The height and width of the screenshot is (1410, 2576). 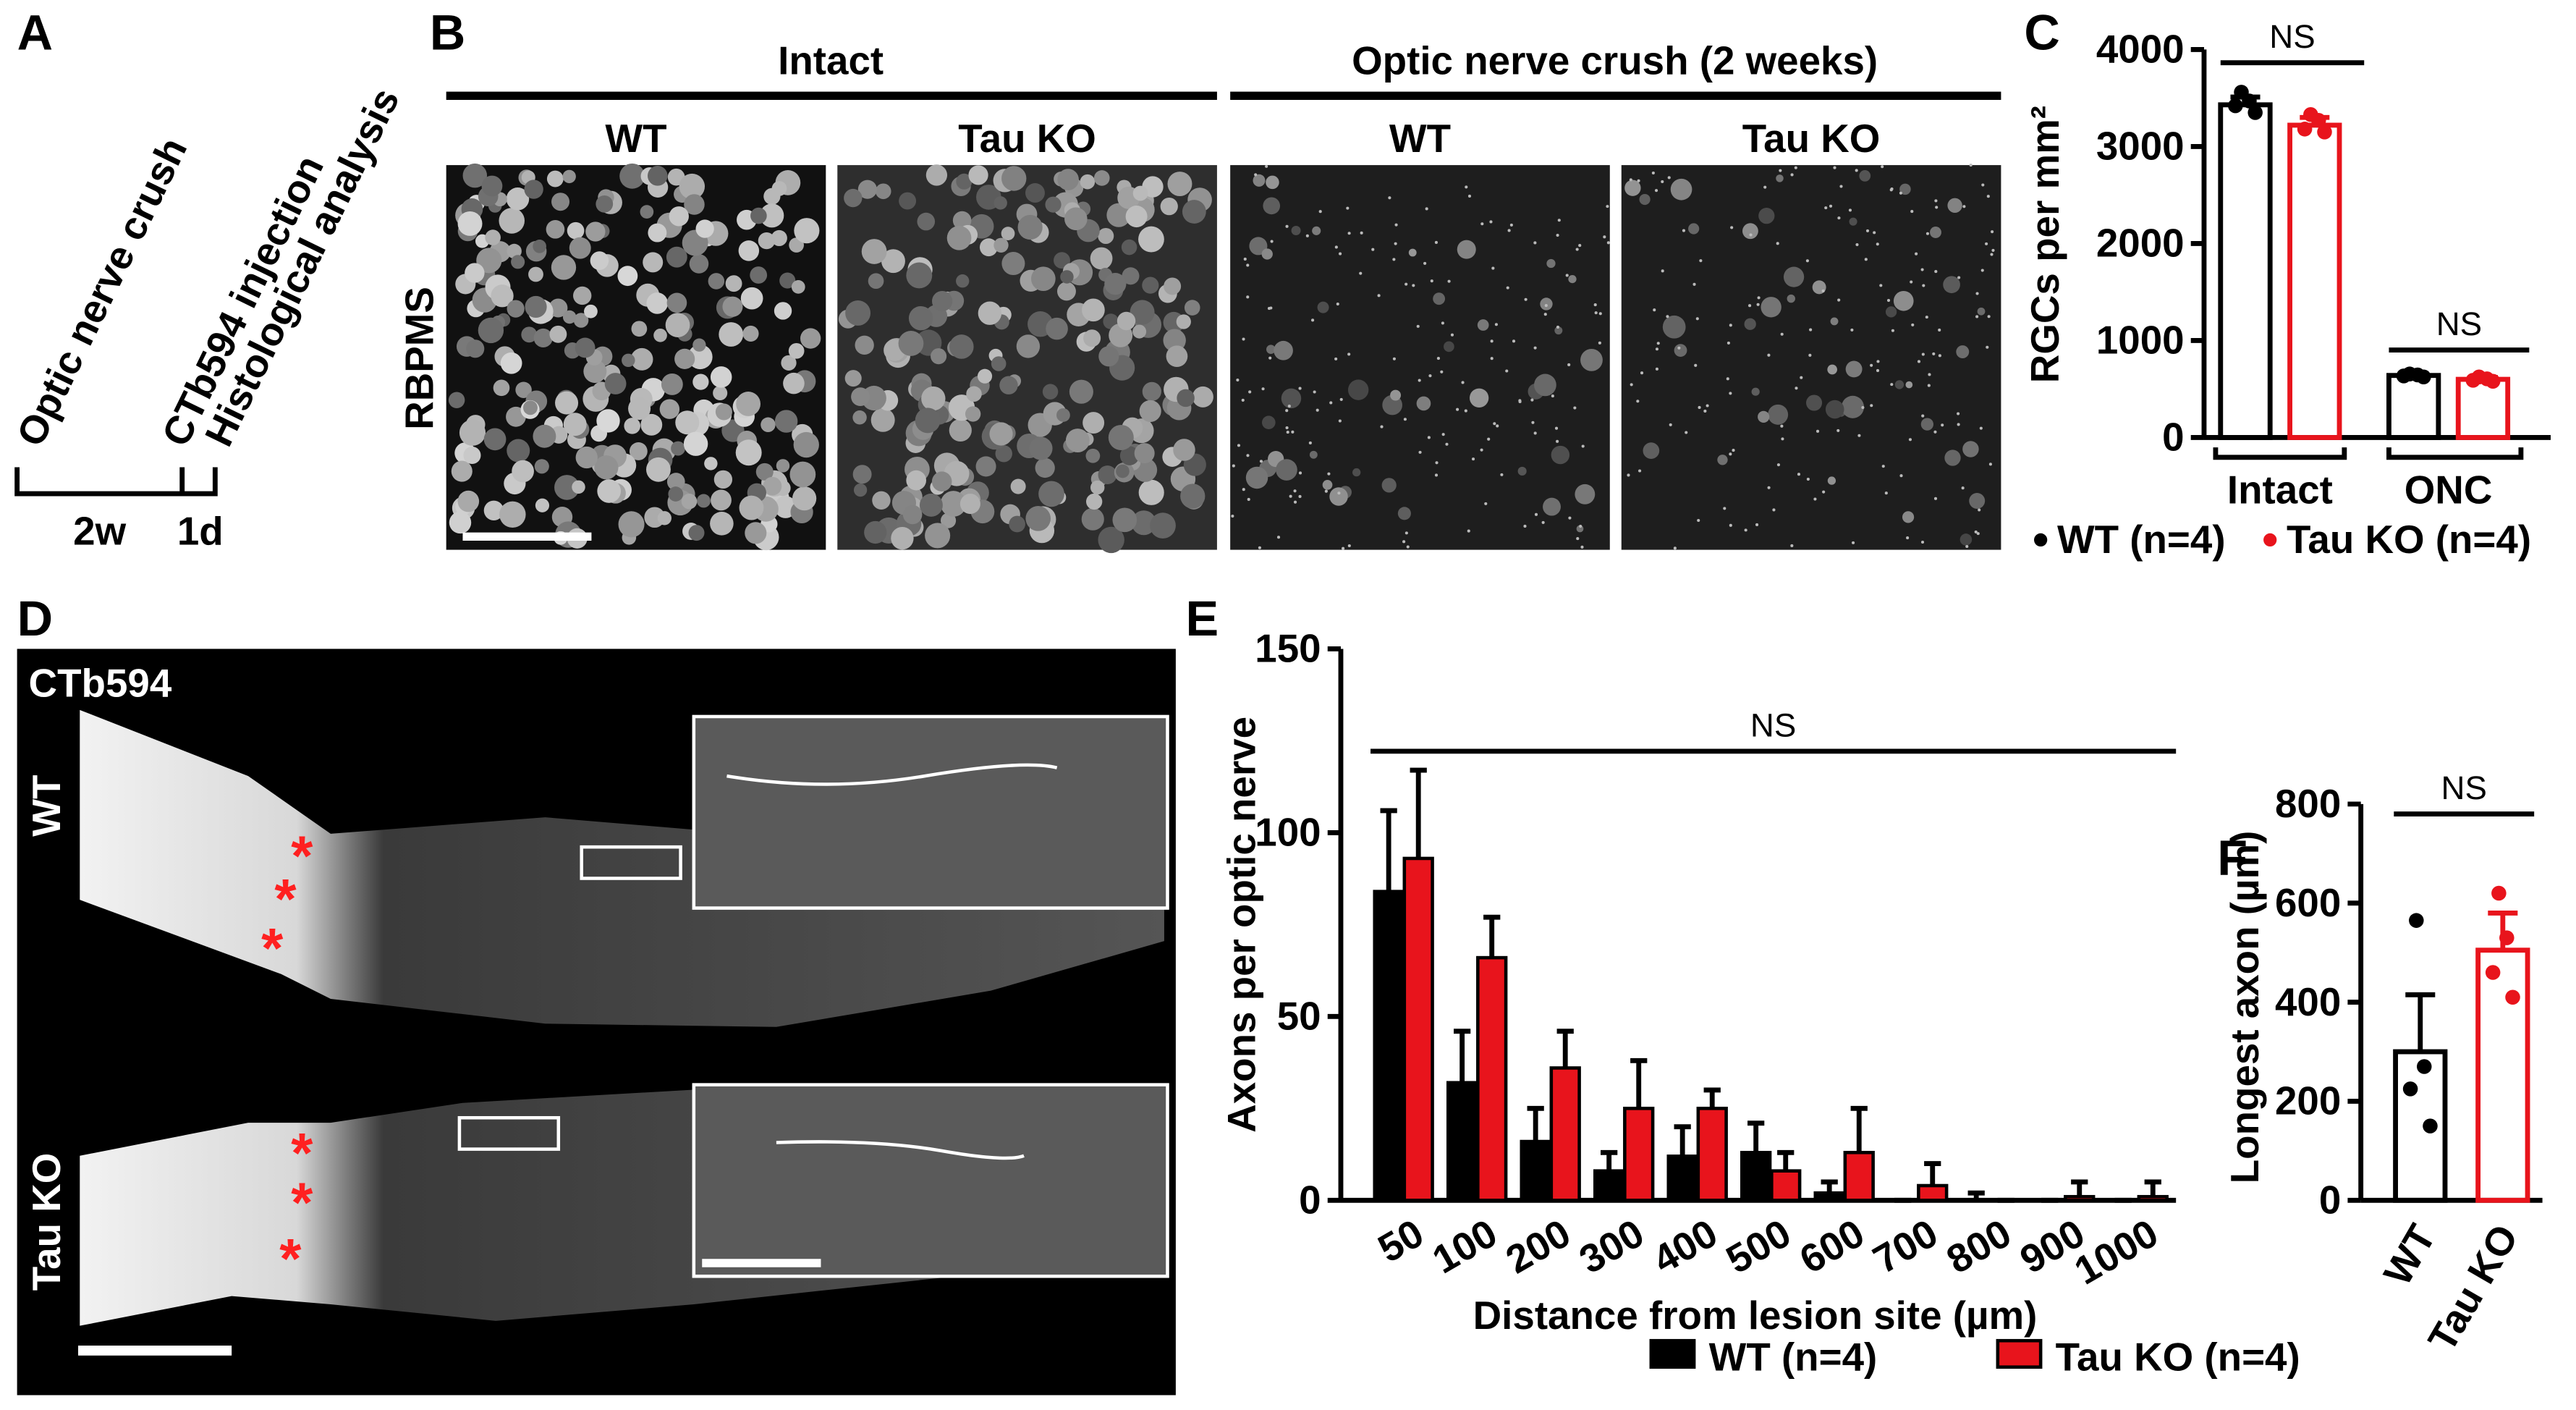 I want to click on x-tick-label: 700, so click(x=1905, y=1246).